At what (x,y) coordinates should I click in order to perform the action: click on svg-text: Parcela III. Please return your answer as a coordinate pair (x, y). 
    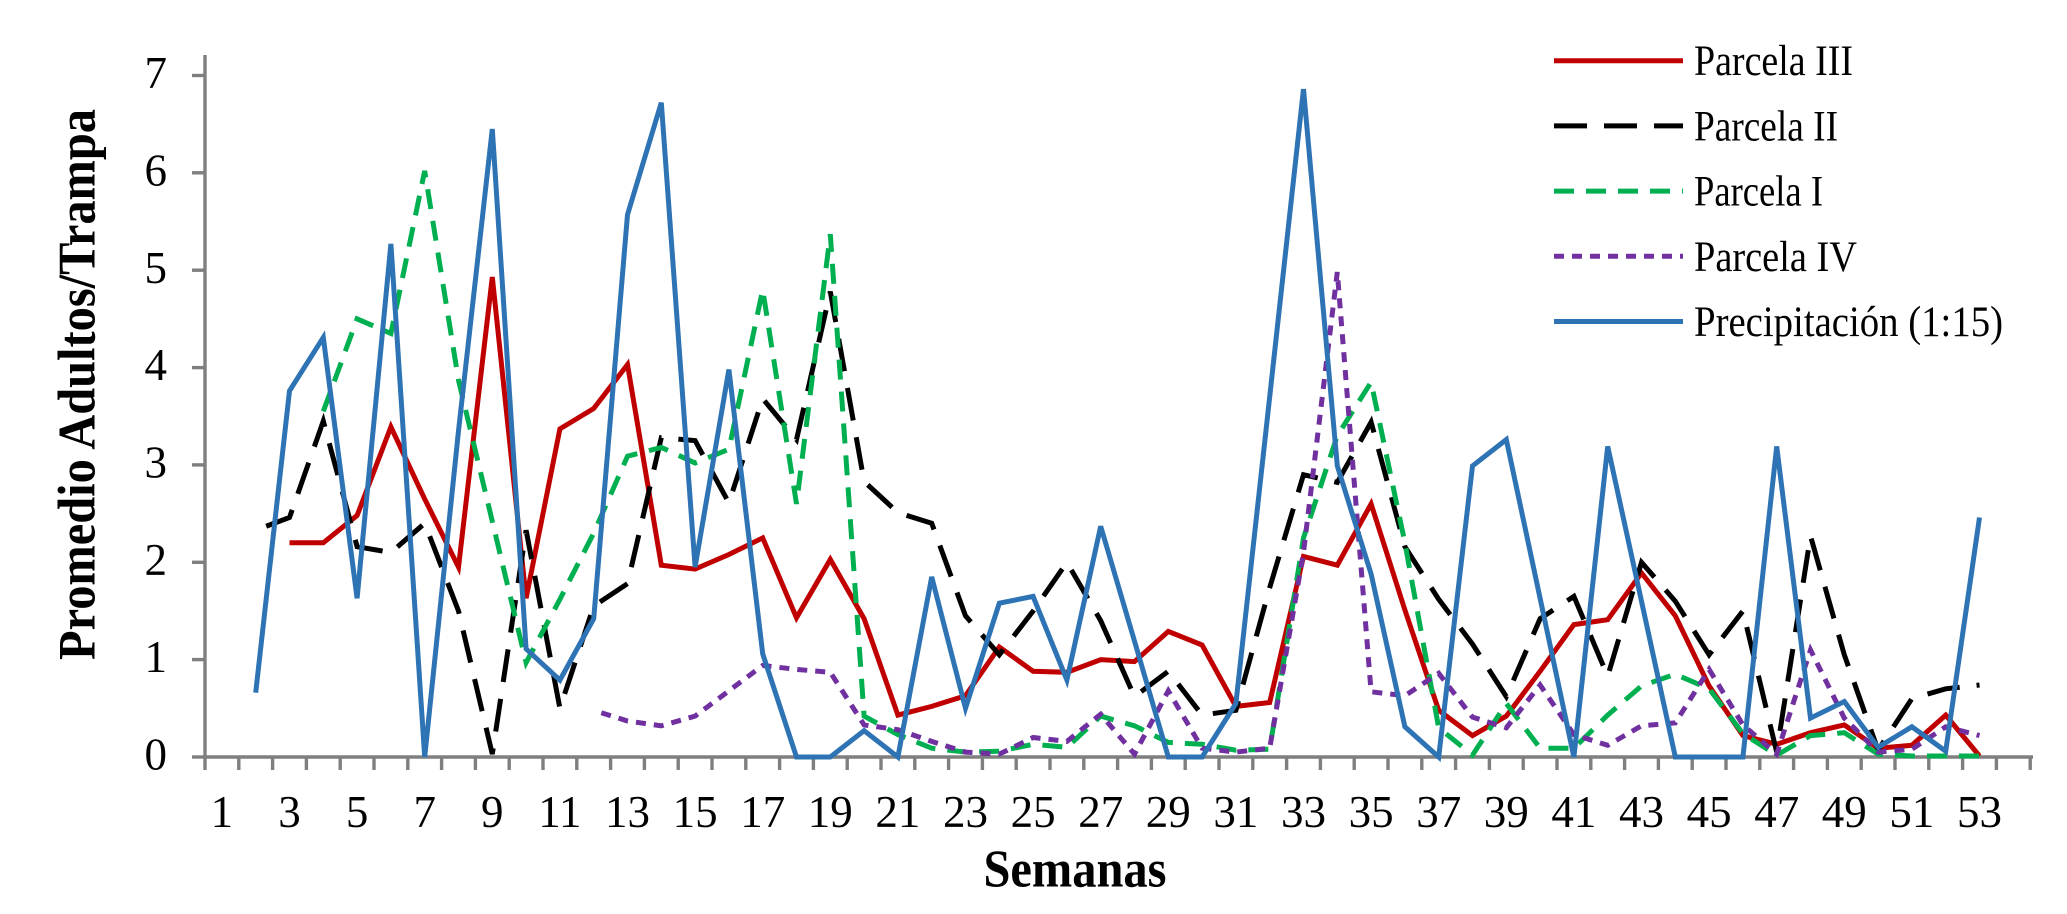
    Looking at the image, I should click on (1773, 61).